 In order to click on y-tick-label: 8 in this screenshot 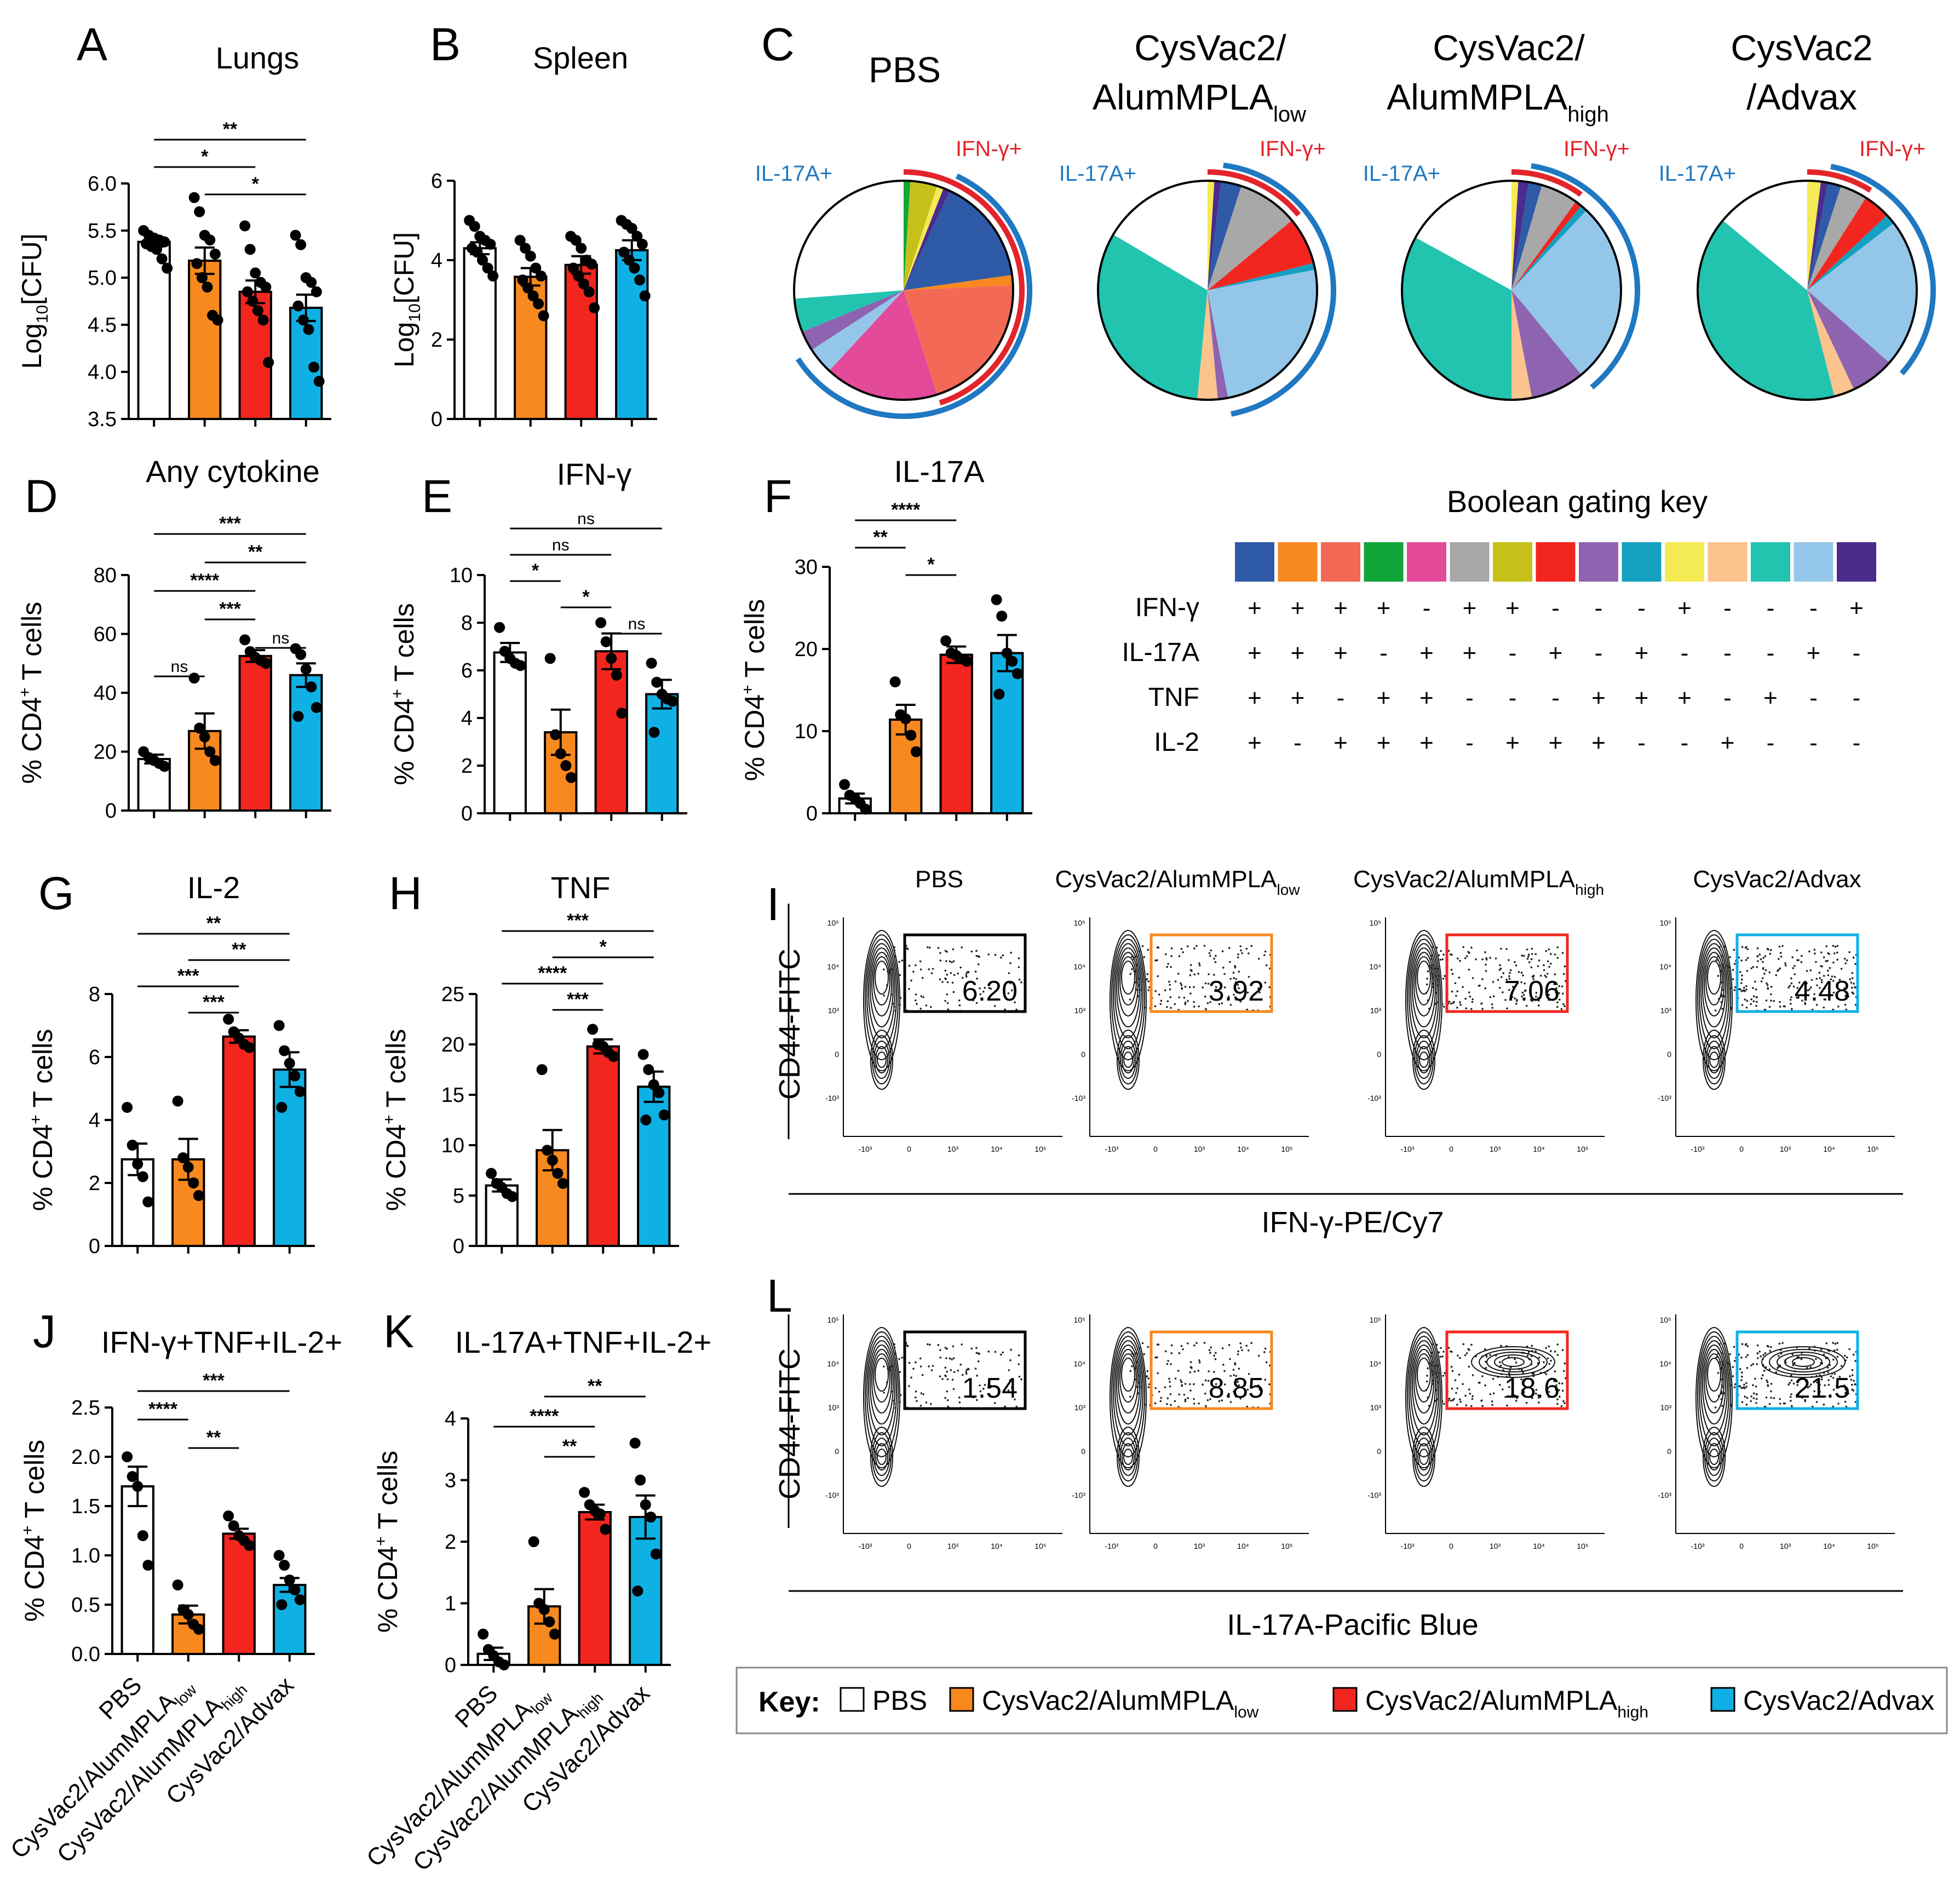, I will do `click(467, 623)`.